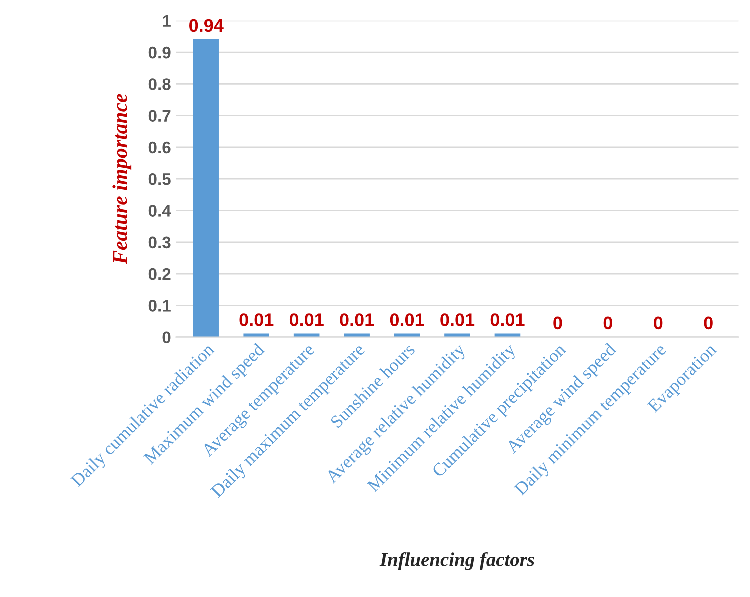  What do you see at coordinates (159, 84) in the screenshot?
I see `y-tick-label: 0.8` at bounding box center [159, 84].